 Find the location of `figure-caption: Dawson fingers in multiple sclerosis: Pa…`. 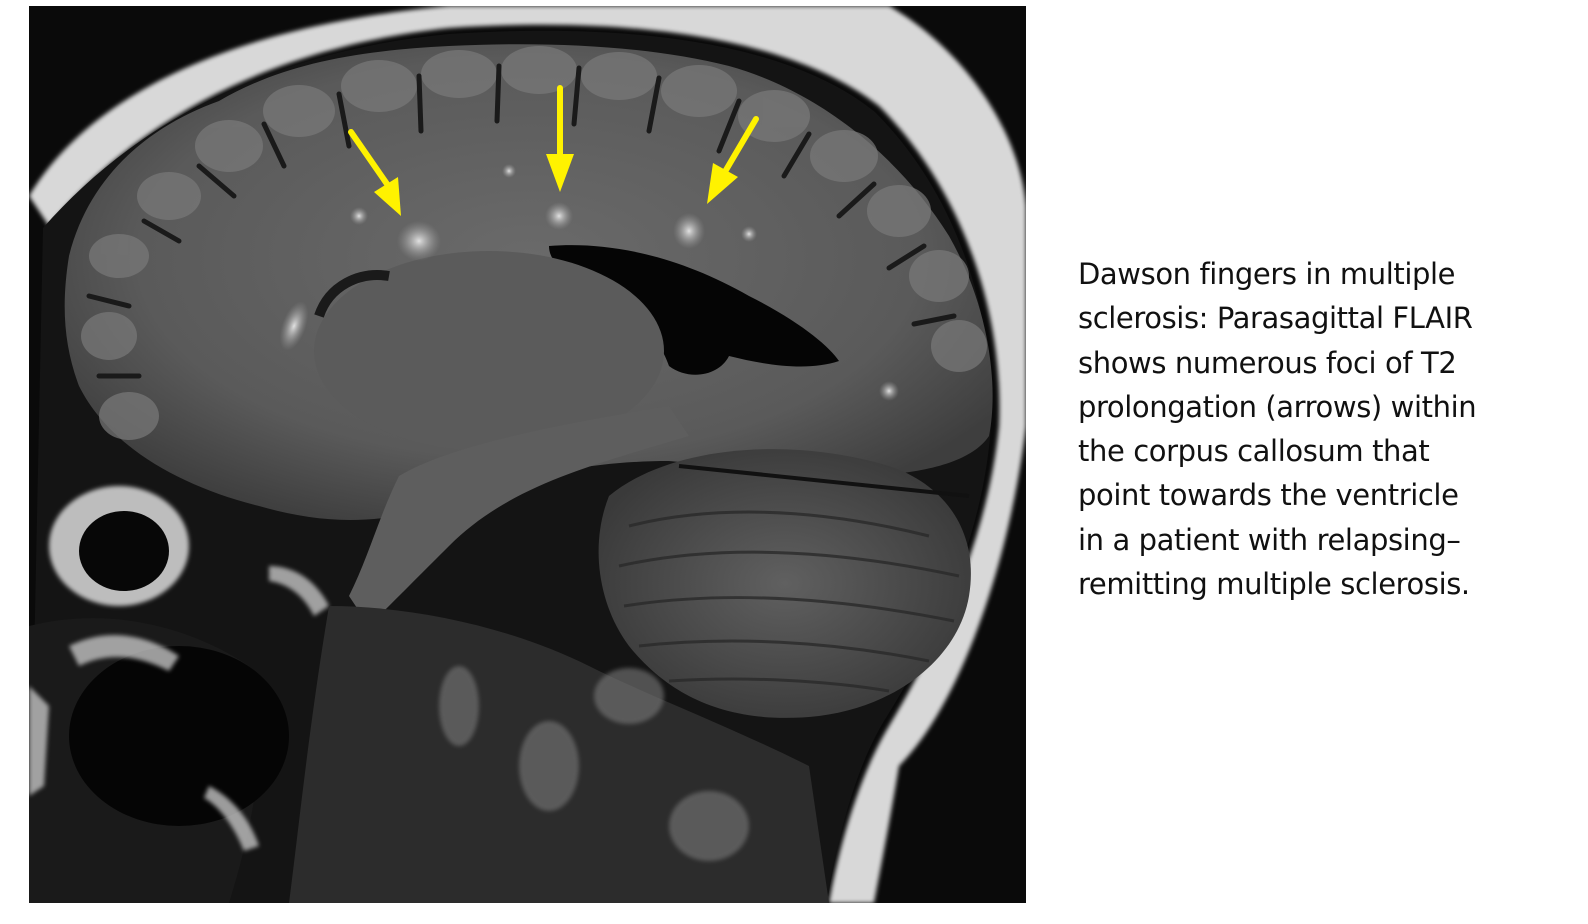

figure-caption: Dawson fingers in multiple sclerosis: Pa… is located at coordinates (1277, 429).